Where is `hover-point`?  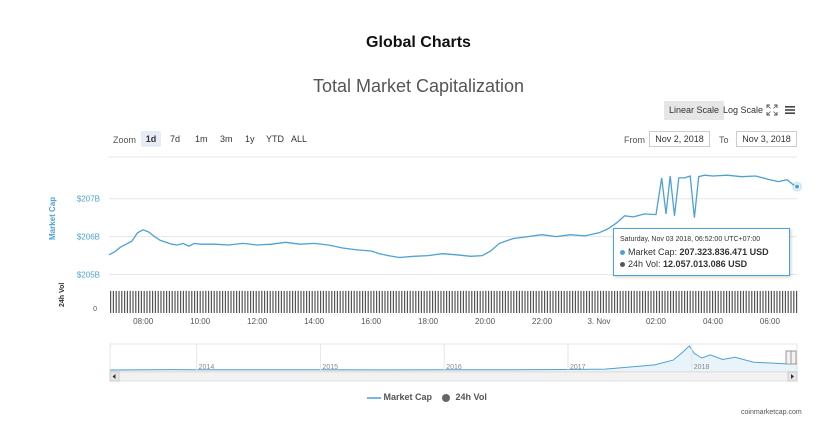
hover-point is located at coordinates (797, 186).